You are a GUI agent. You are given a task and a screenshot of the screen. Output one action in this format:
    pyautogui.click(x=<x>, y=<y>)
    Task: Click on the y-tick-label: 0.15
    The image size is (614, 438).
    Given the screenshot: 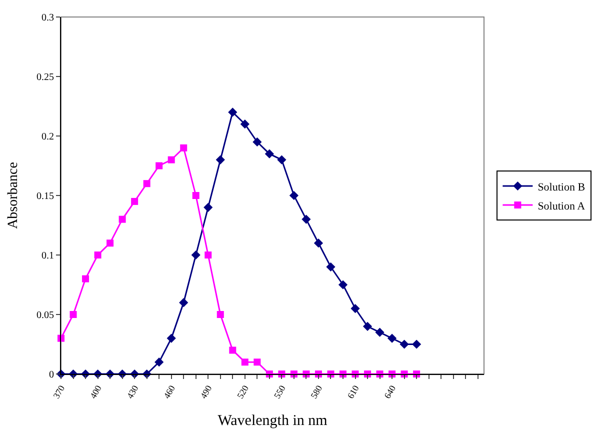 What is the action you would take?
    pyautogui.click(x=45, y=196)
    